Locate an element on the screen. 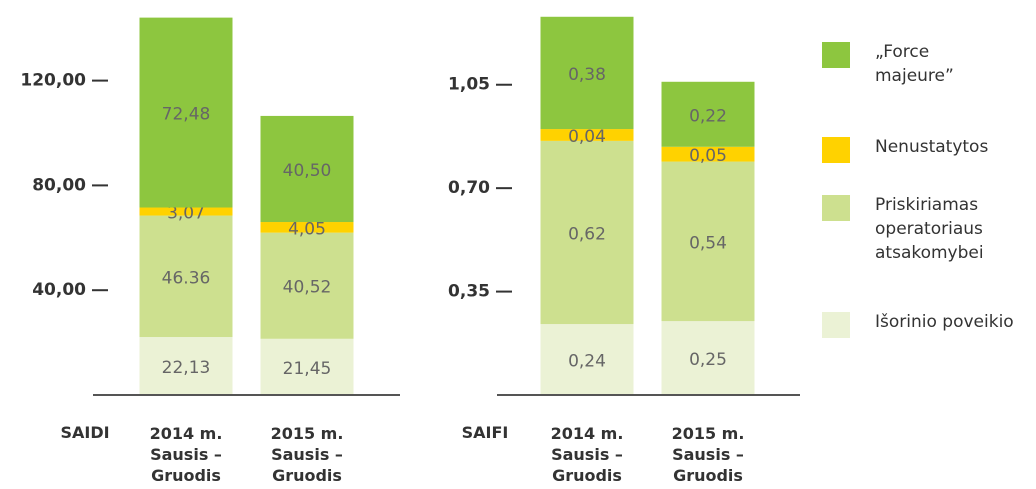 This screenshot has height=489, width=1036. legend-label: „Force majeure” is located at coordinates (914, 64).